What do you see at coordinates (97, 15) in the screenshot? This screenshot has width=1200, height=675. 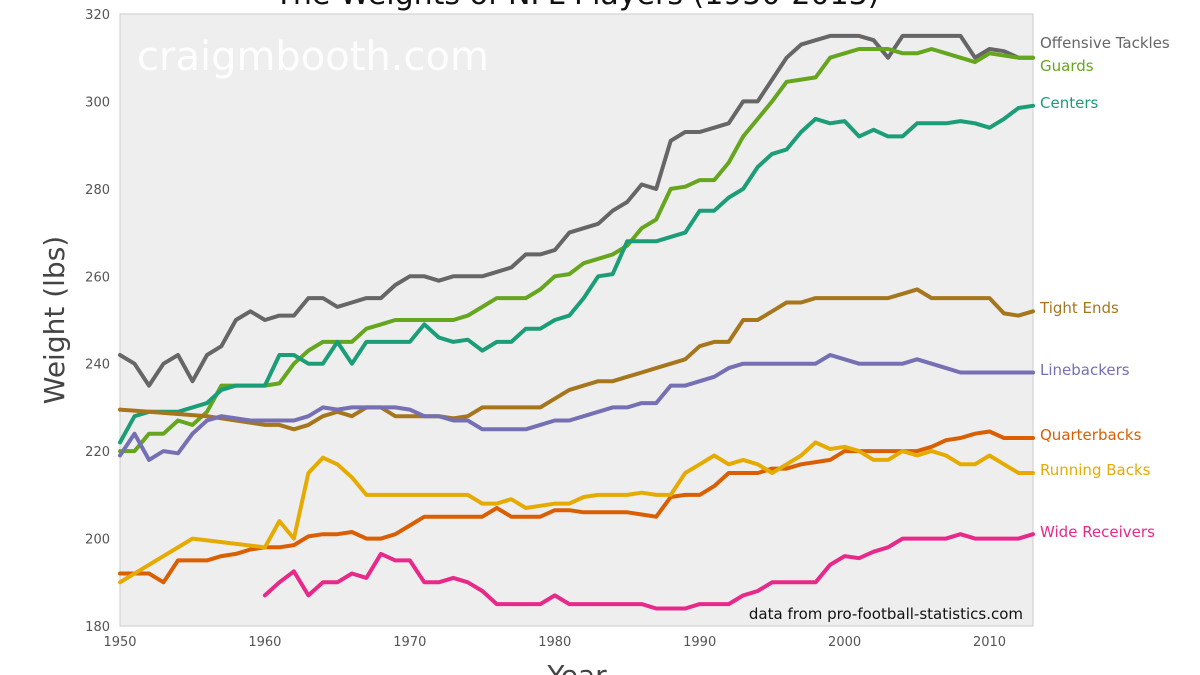 I see `y-tick-label: 320` at bounding box center [97, 15].